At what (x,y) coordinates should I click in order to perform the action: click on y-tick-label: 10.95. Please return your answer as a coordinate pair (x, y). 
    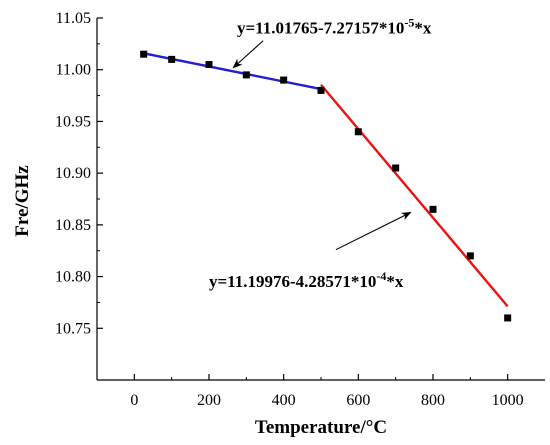
    Looking at the image, I should click on (73, 121).